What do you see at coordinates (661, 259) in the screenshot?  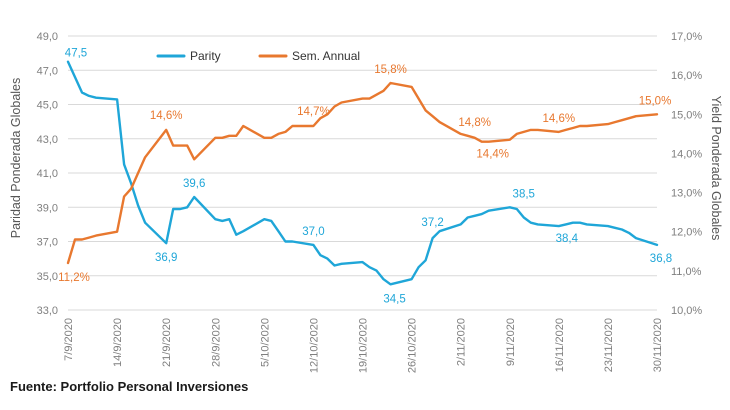 I see `data-label: 36,8` at bounding box center [661, 259].